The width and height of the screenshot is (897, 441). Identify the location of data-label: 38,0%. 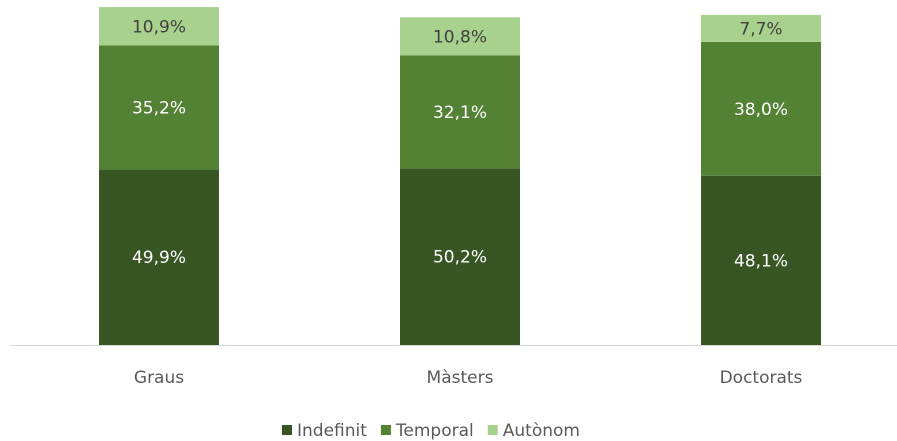
(761, 110).